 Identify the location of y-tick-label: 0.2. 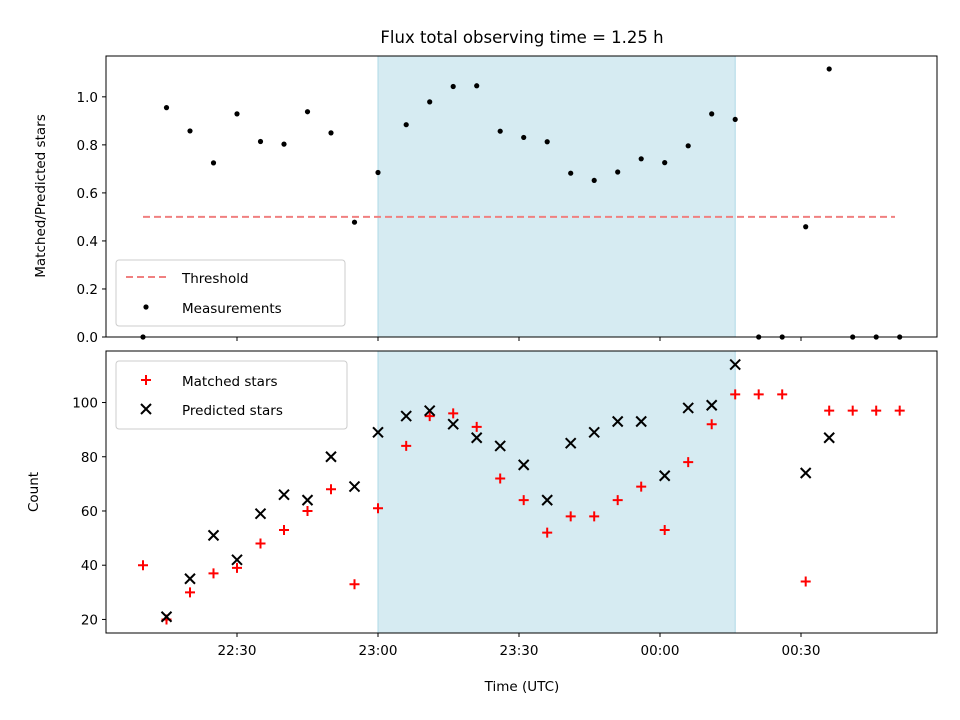
(87, 290).